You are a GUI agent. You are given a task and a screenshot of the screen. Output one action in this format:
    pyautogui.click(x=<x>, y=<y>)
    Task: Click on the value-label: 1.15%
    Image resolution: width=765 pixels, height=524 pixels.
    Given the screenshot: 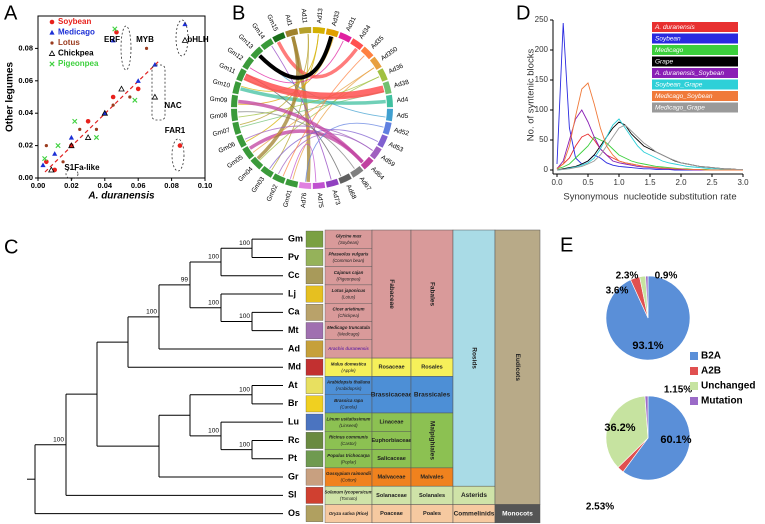 What is the action you would take?
    pyautogui.click(x=678, y=390)
    